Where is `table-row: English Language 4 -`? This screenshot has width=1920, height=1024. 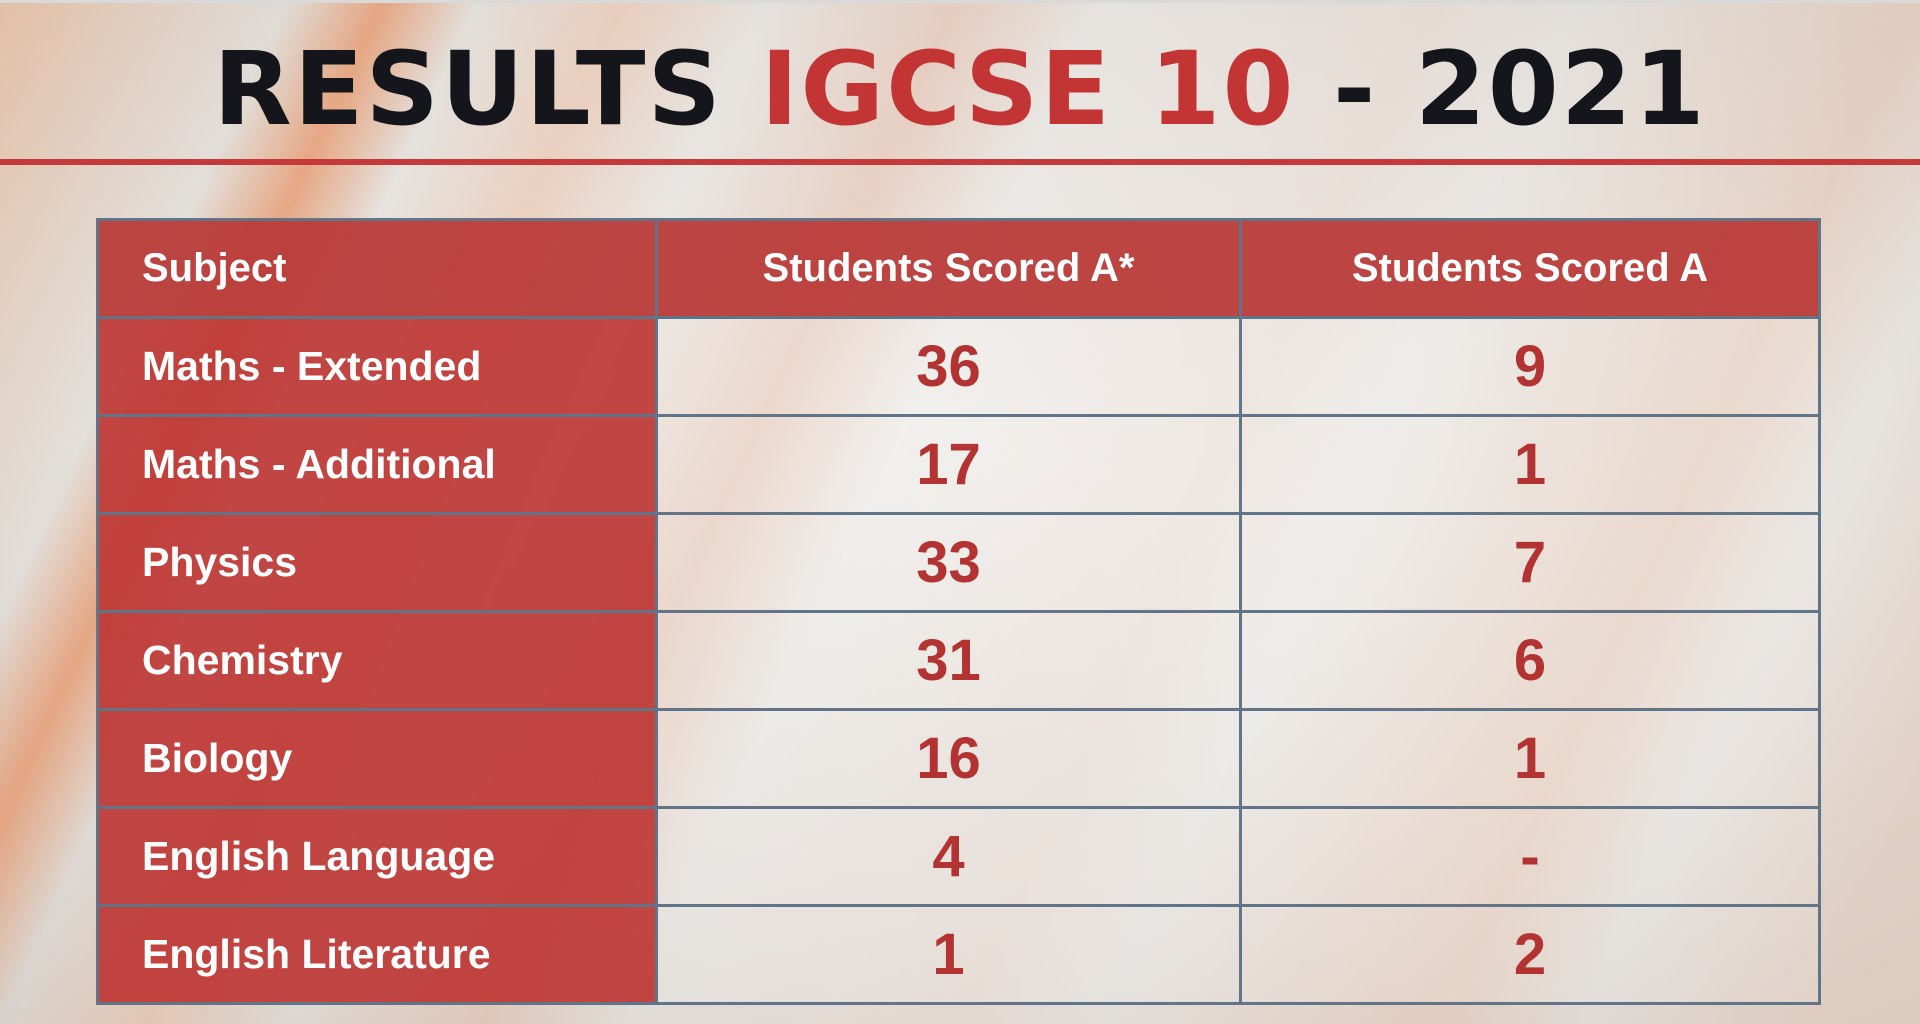
table-row: English Language 4 - is located at coordinates (958, 856).